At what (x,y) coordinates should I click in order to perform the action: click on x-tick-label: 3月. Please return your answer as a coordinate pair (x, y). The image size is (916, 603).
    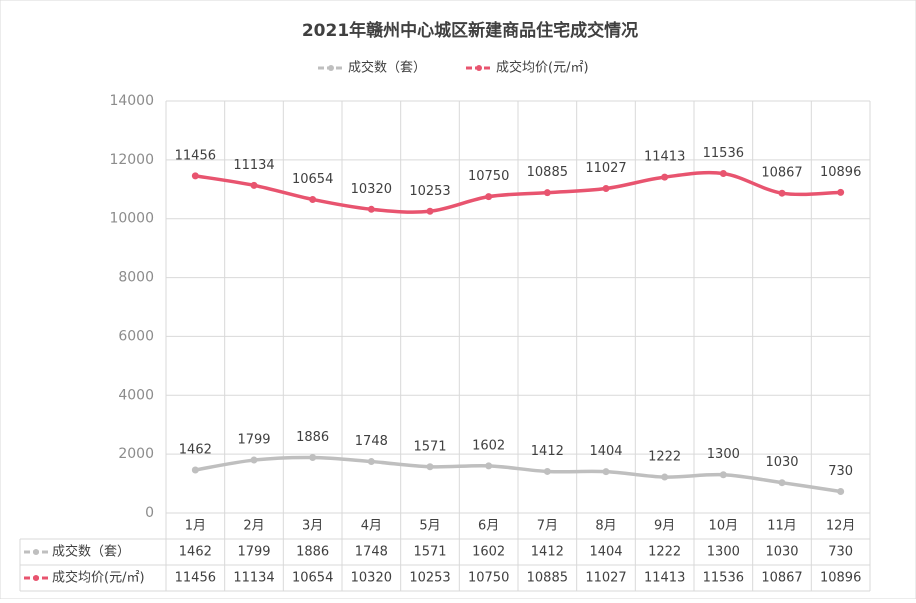
    Looking at the image, I should click on (312, 526).